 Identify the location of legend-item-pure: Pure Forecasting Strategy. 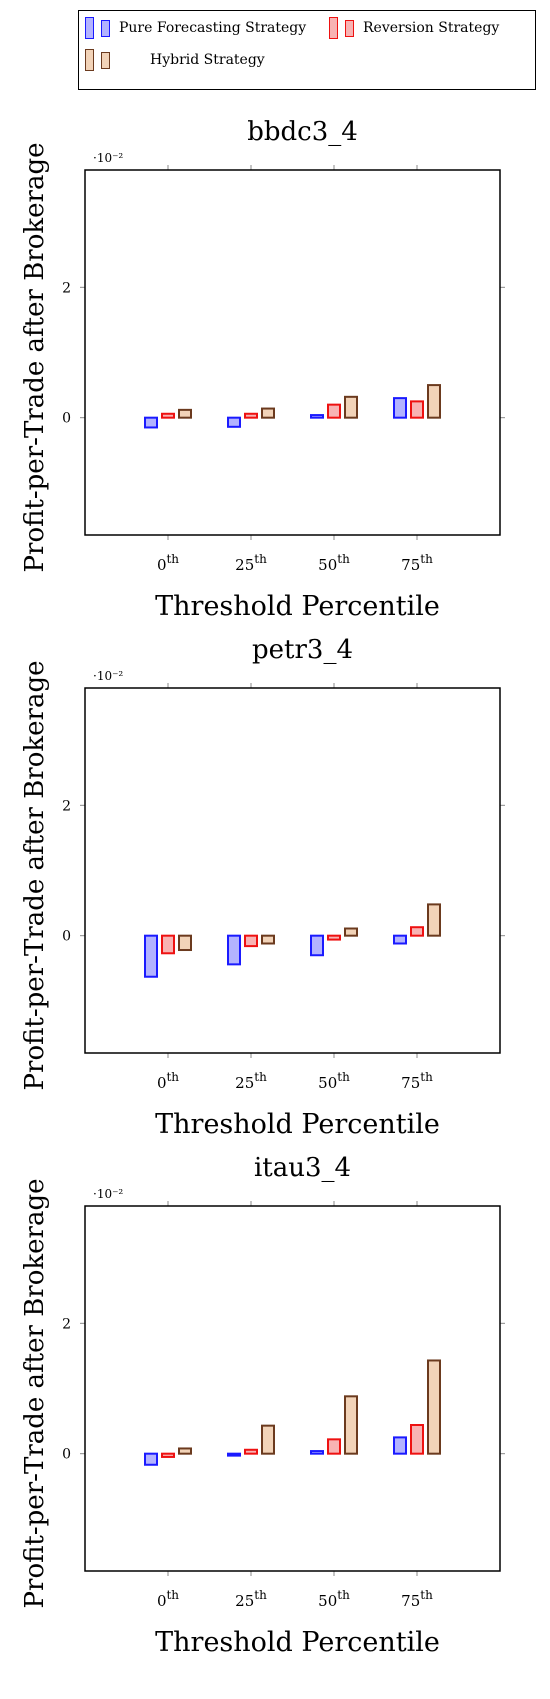
(195, 28).